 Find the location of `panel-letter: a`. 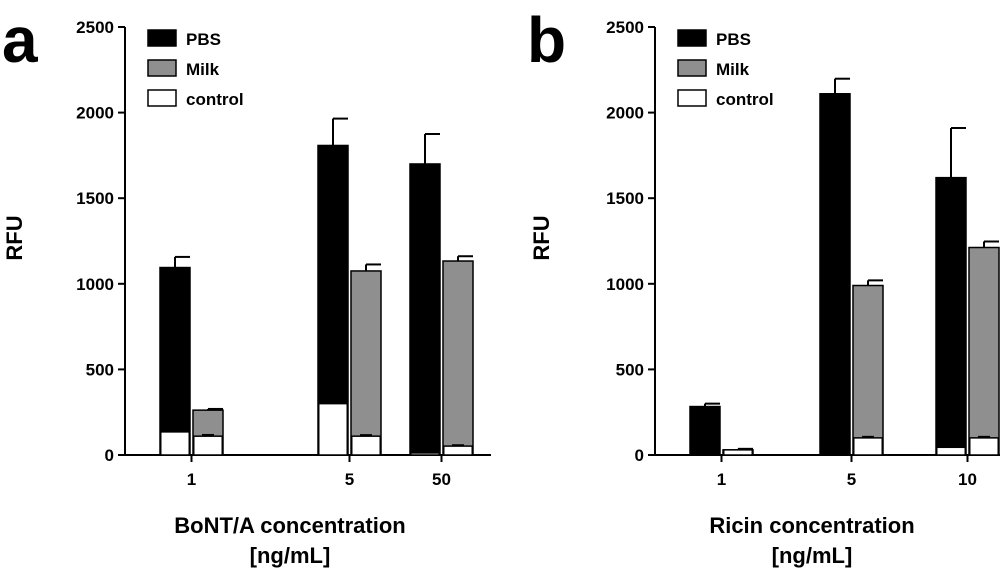

panel-letter: a is located at coordinates (20, 40).